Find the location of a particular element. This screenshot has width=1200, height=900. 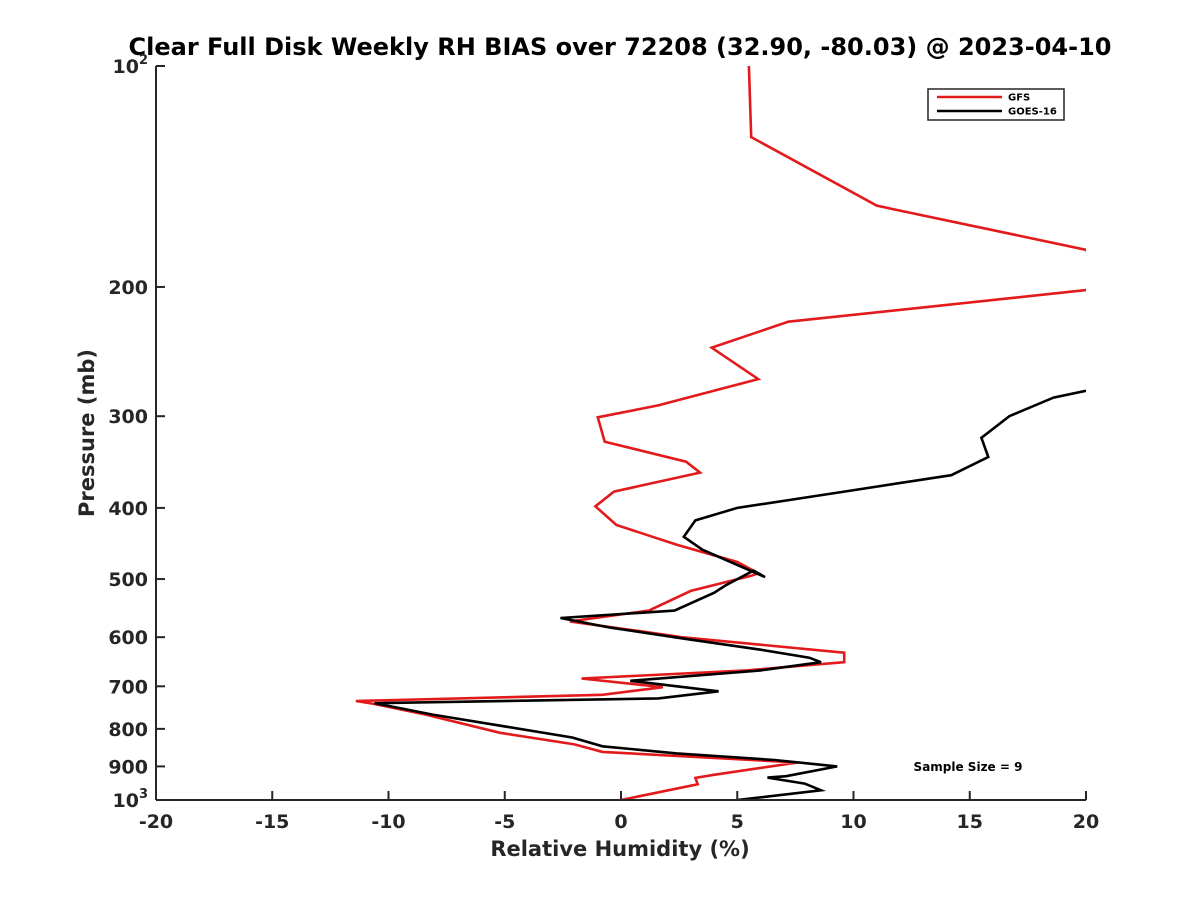

y-tick-label: 200 is located at coordinates (128, 288).